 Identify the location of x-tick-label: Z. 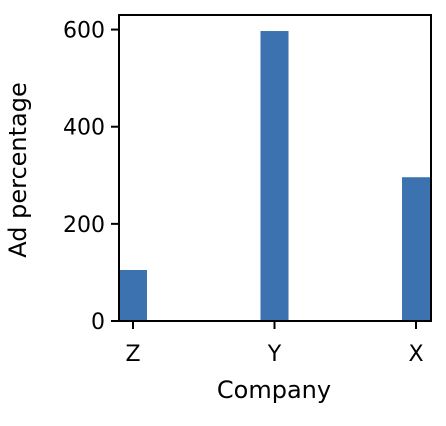
(132, 354).